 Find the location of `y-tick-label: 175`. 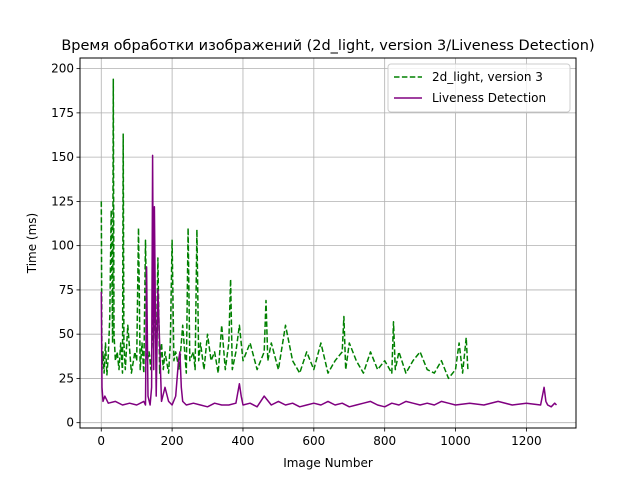

y-tick-label: 175 is located at coordinates (62, 113).